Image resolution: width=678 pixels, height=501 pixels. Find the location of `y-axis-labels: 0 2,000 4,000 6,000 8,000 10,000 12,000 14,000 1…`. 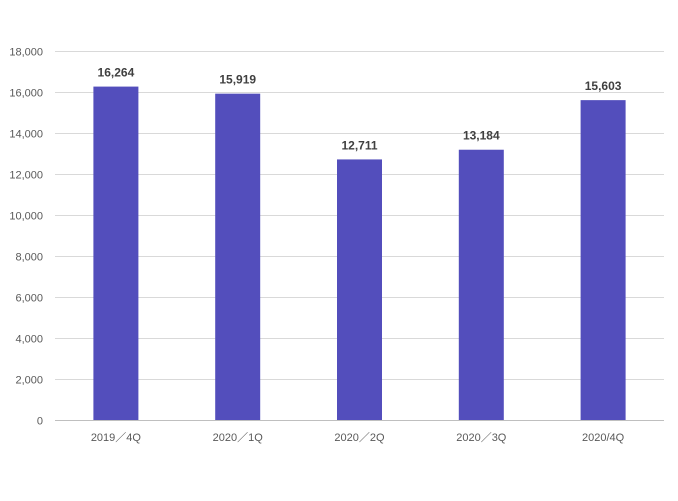

y-axis-labels: 0 2,000 4,000 6,000 8,000 10,000 12,000 14,000 1… is located at coordinates (26, 237).